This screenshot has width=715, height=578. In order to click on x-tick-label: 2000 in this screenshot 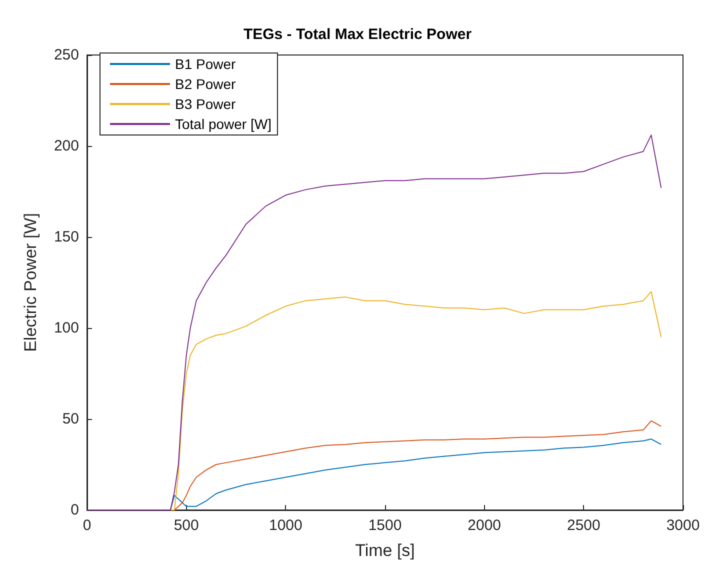, I will do `click(485, 525)`.